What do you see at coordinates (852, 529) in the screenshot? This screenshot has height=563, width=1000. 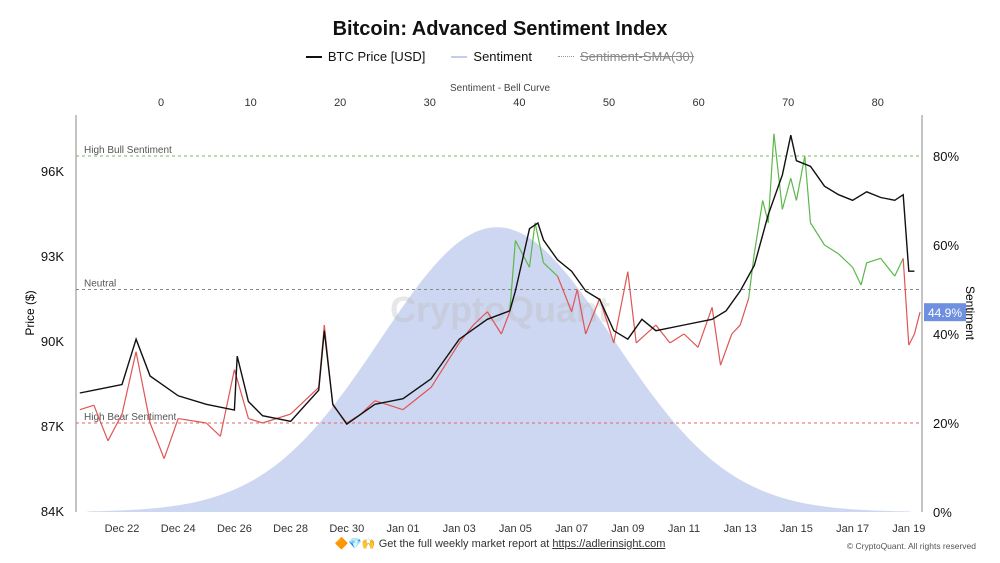 I see `x-axis-tick: Jan 17` at bounding box center [852, 529].